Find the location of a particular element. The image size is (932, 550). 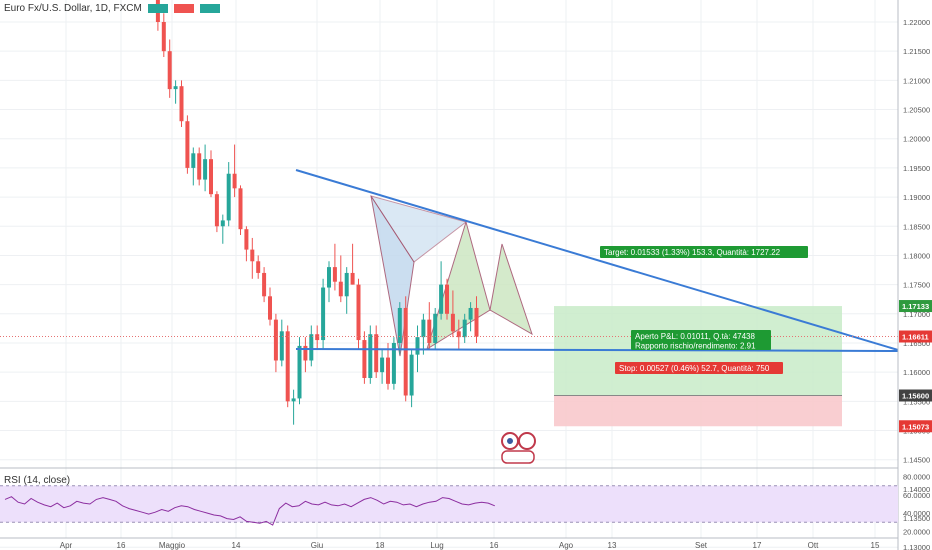

price-tick-label: 1.18000 is located at coordinates (916, 255).